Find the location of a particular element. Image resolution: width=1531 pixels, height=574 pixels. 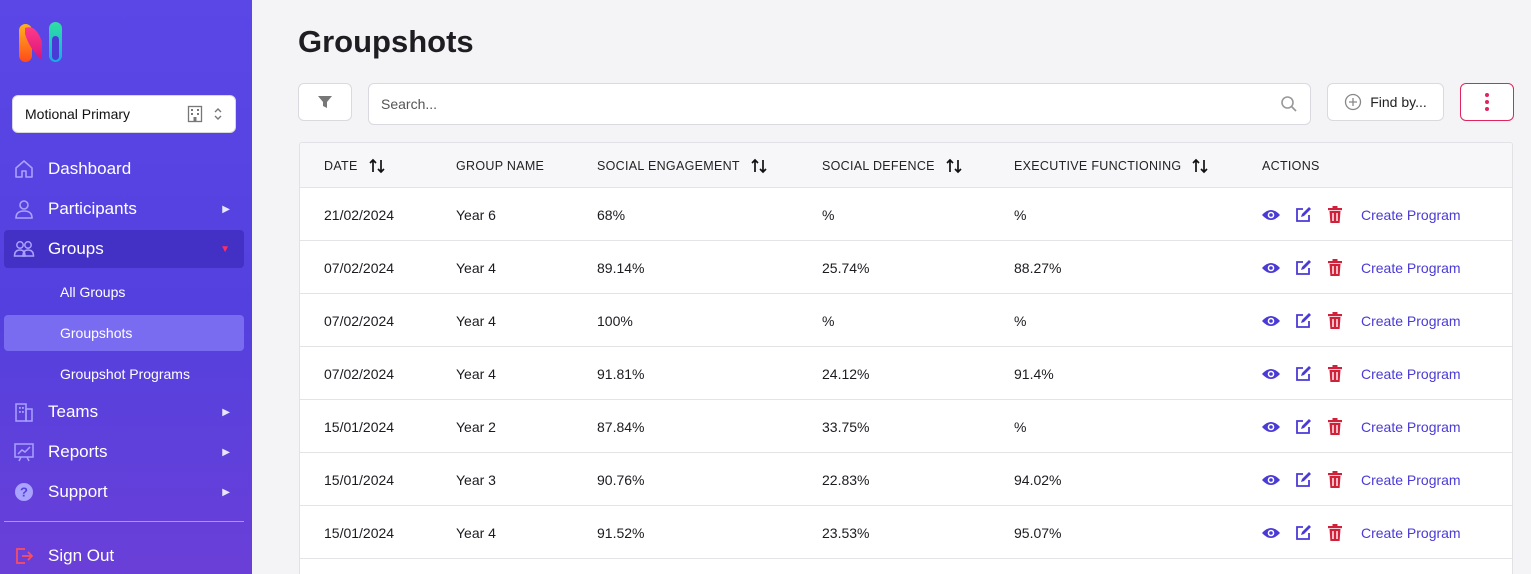

page-title: Groupshots is located at coordinates (386, 41).